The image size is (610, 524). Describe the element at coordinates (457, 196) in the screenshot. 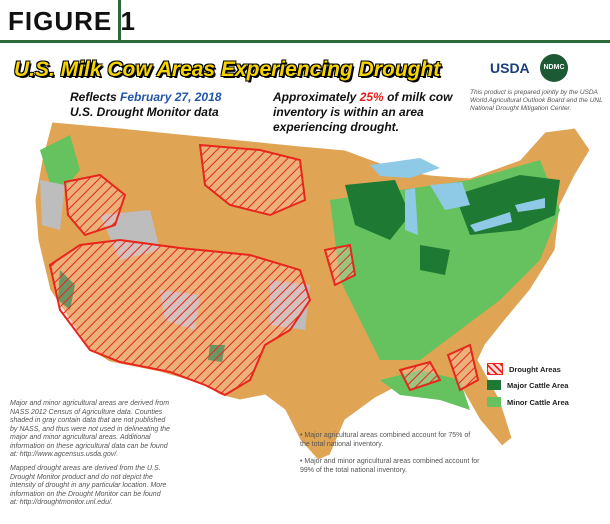

I see `great-lakes` at that location.